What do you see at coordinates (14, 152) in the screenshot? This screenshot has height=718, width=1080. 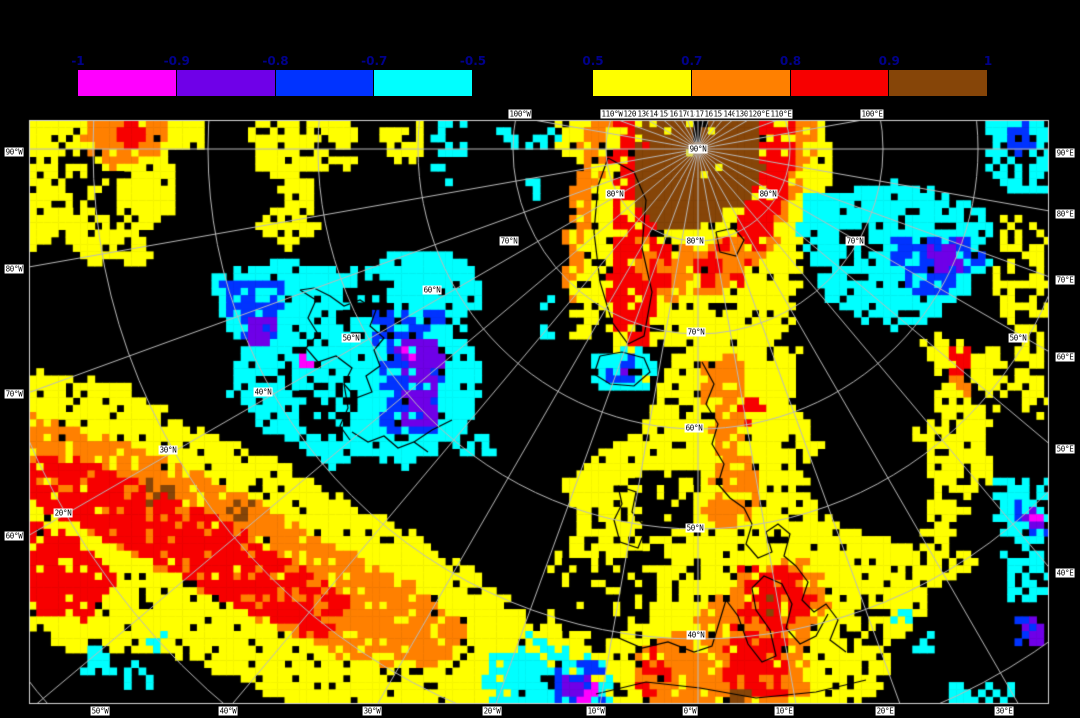 I see `graticule-edge-label: 90°W` at bounding box center [14, 152].